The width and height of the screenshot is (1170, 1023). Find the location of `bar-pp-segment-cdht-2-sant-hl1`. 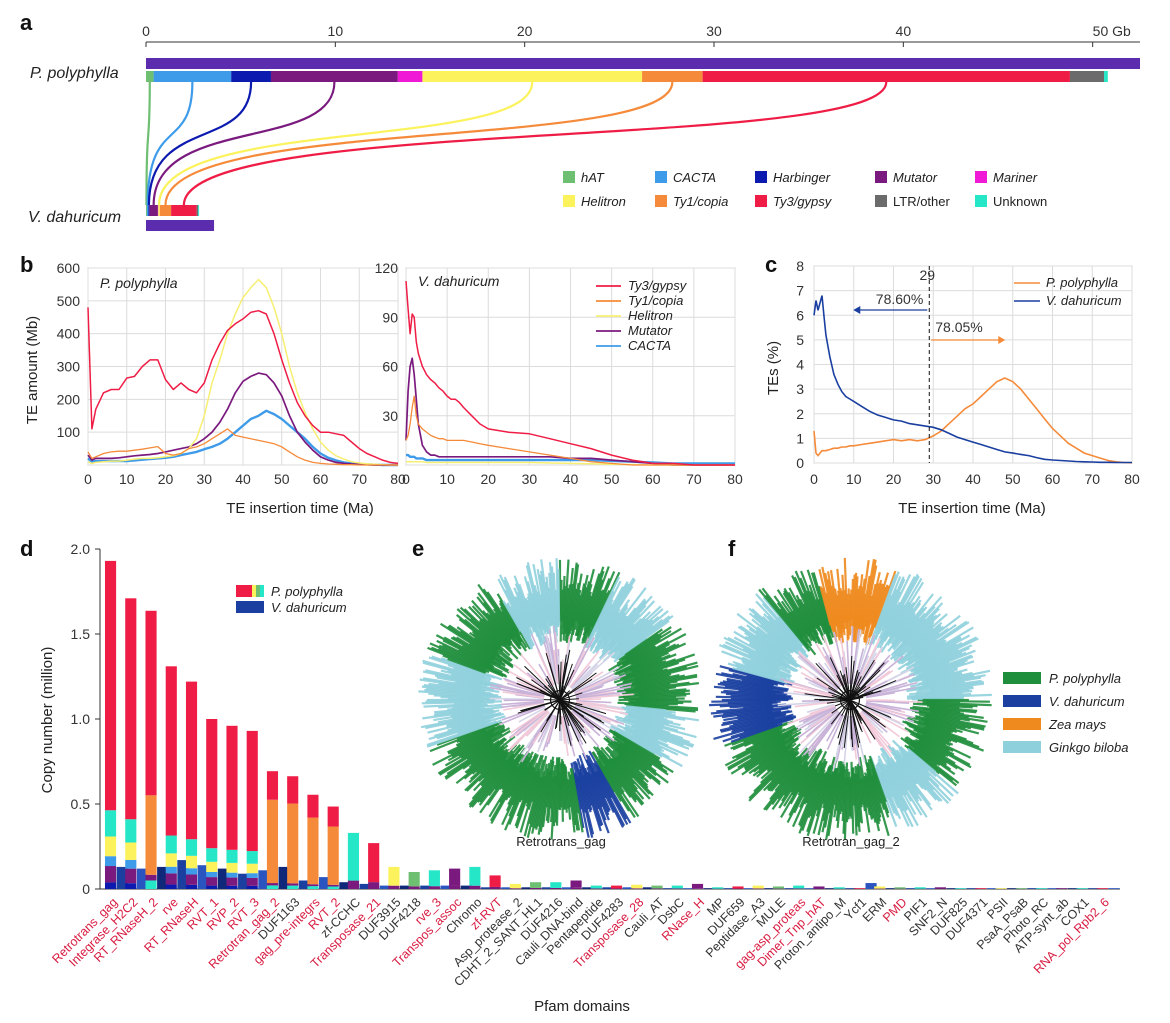

bar-pp-segment-cdht-2-sant-hl1 is located at coordinates (536, 888).